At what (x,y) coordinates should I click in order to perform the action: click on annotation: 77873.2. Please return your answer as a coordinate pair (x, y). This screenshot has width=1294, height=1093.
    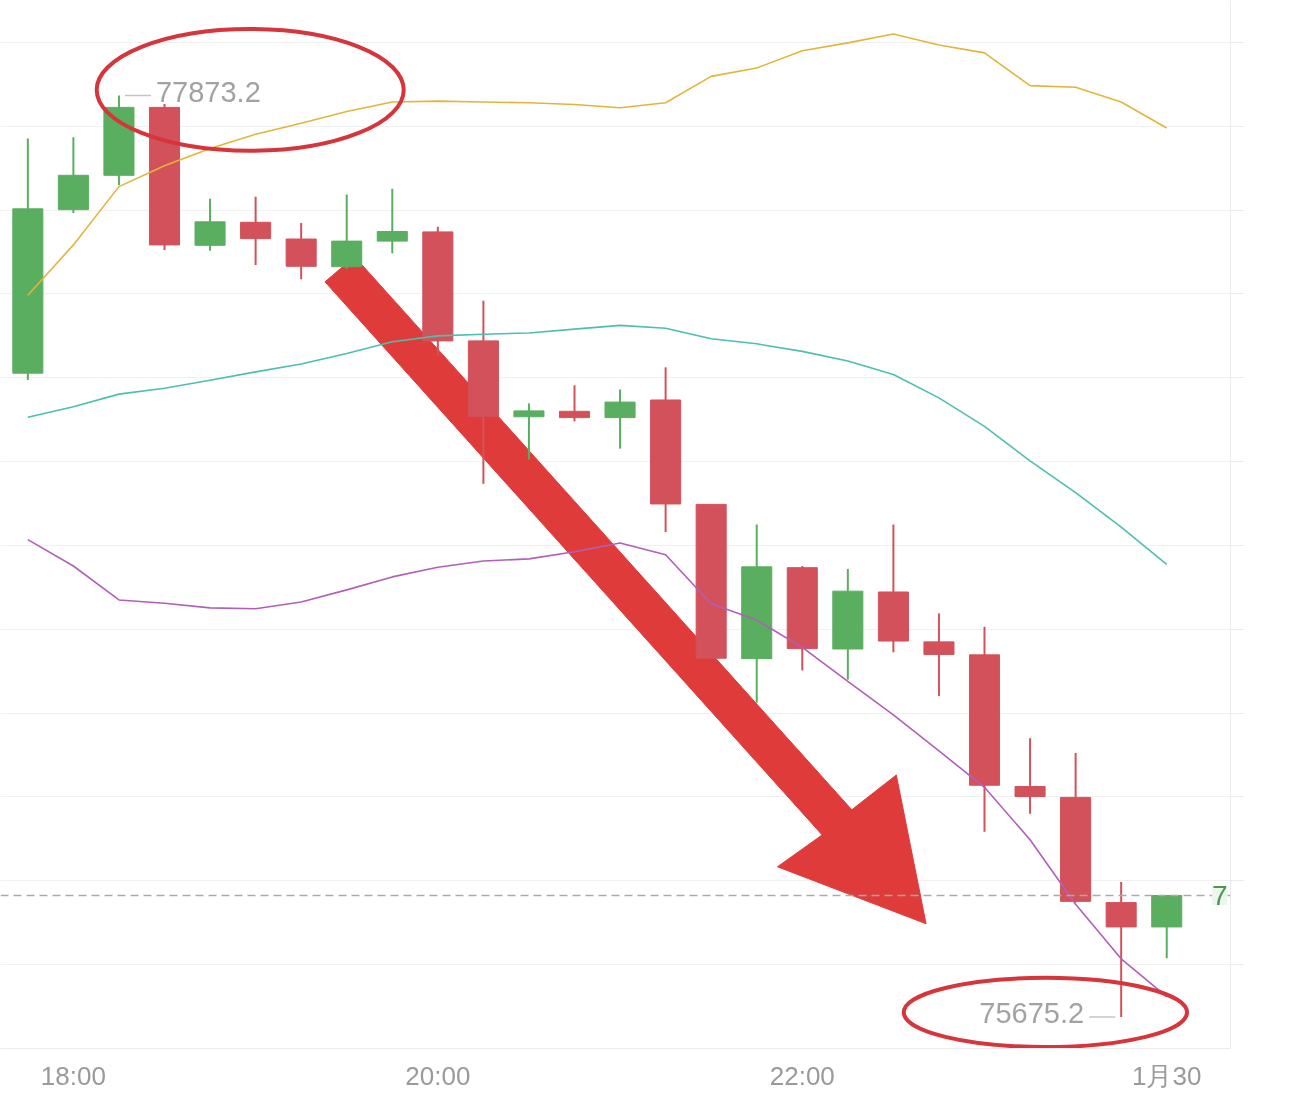
    Looking at the image, I should click on (208, 91).